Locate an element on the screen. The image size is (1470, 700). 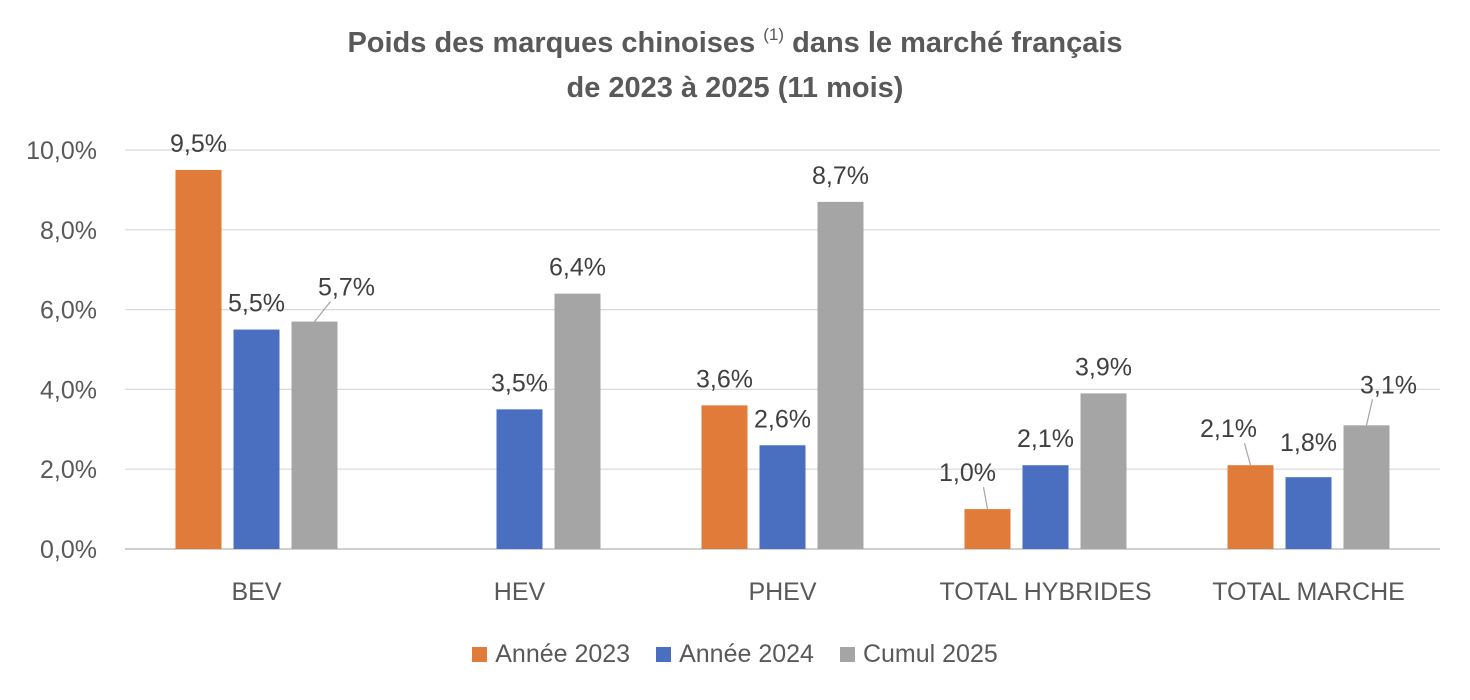
y-tick-label: 8,0% is located at coordinates (68, 231).